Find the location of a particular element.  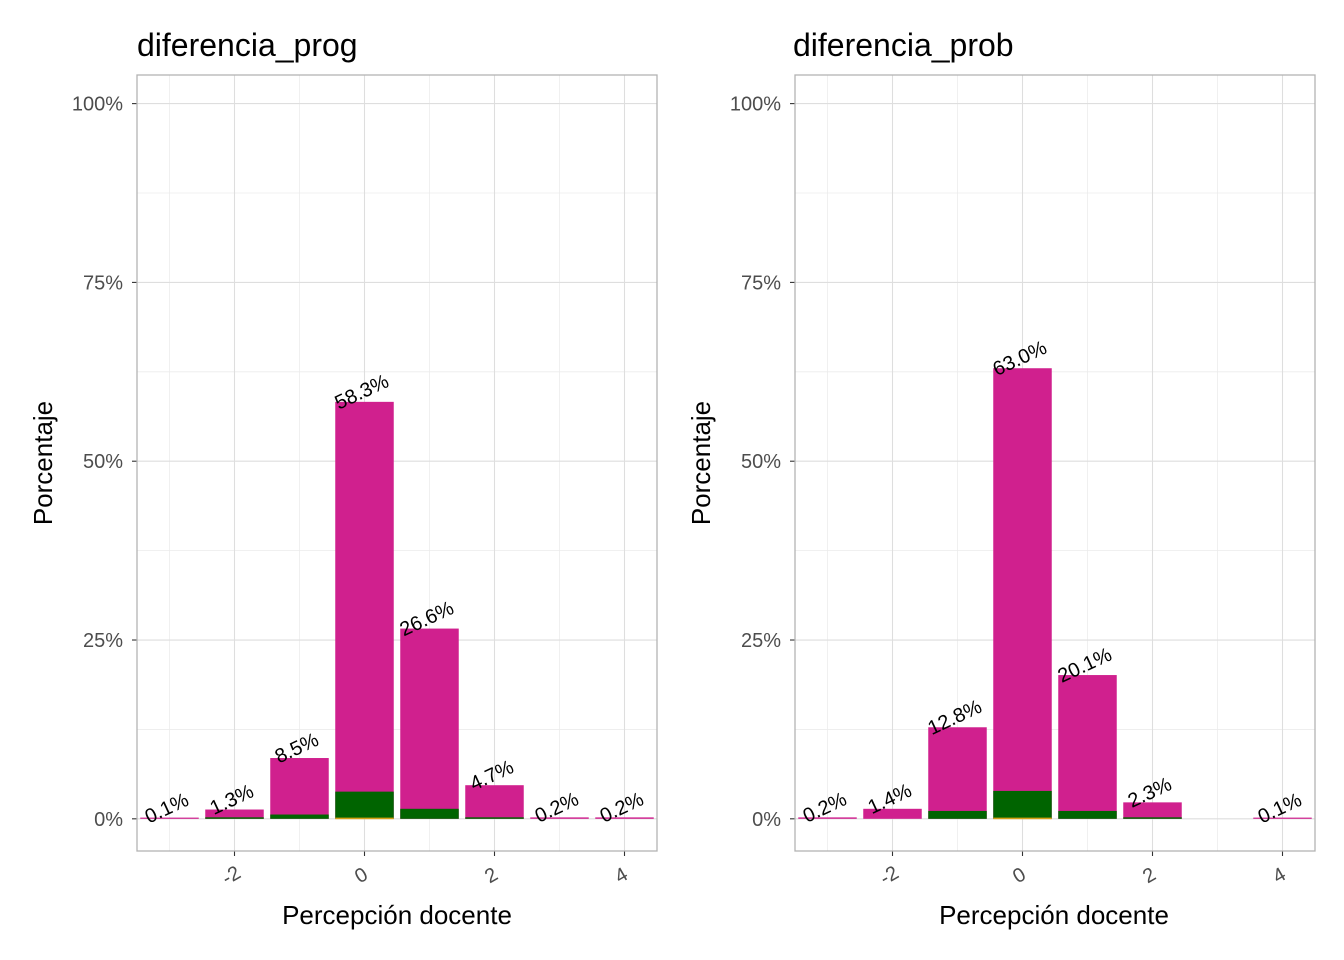

chart-title: diferencia_prob is located at coordinates (903, 45).